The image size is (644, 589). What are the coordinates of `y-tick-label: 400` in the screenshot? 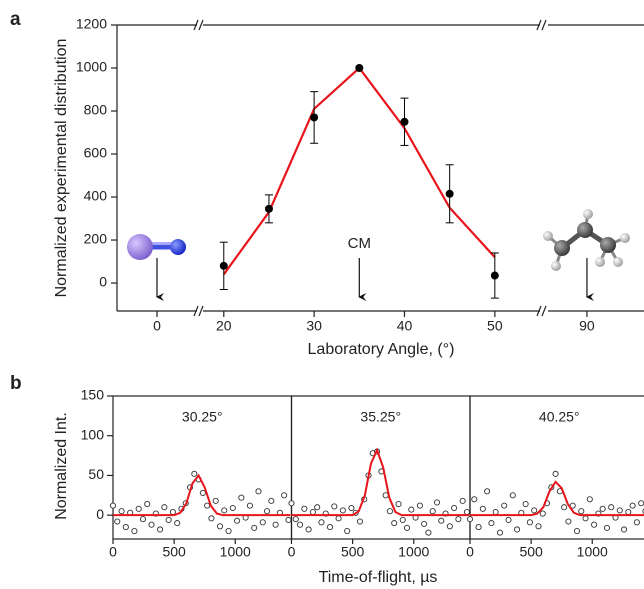 It's located at (96, 196).